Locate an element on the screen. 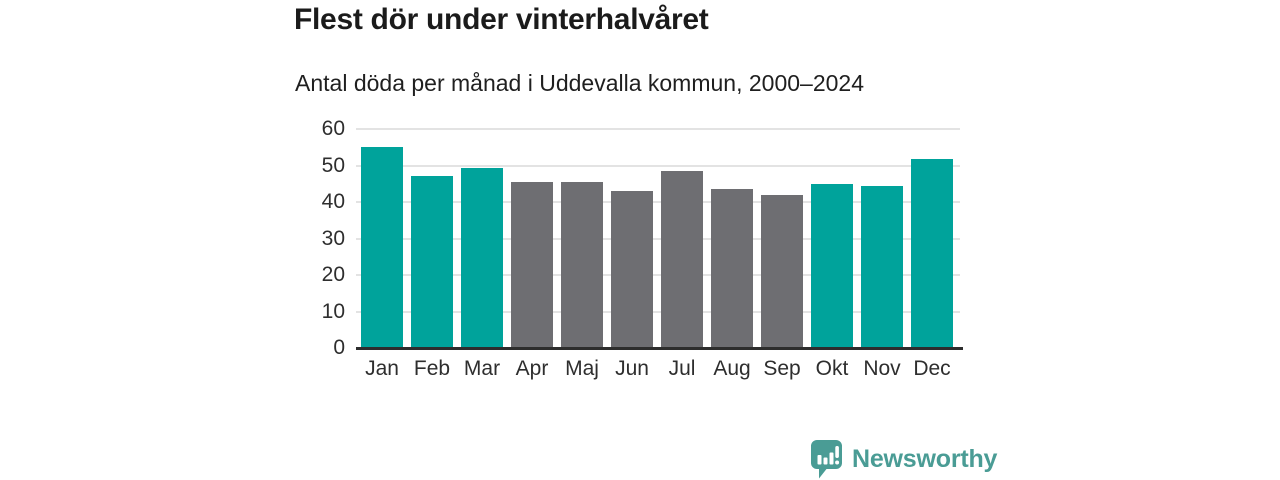 The width and height of the screenshot is (1280, 480). x-axis-labels: Jan Feb Mar Apr Maj Jun Jul Aug Sep Okt Nov Dec is located at coordinates (657, 371).